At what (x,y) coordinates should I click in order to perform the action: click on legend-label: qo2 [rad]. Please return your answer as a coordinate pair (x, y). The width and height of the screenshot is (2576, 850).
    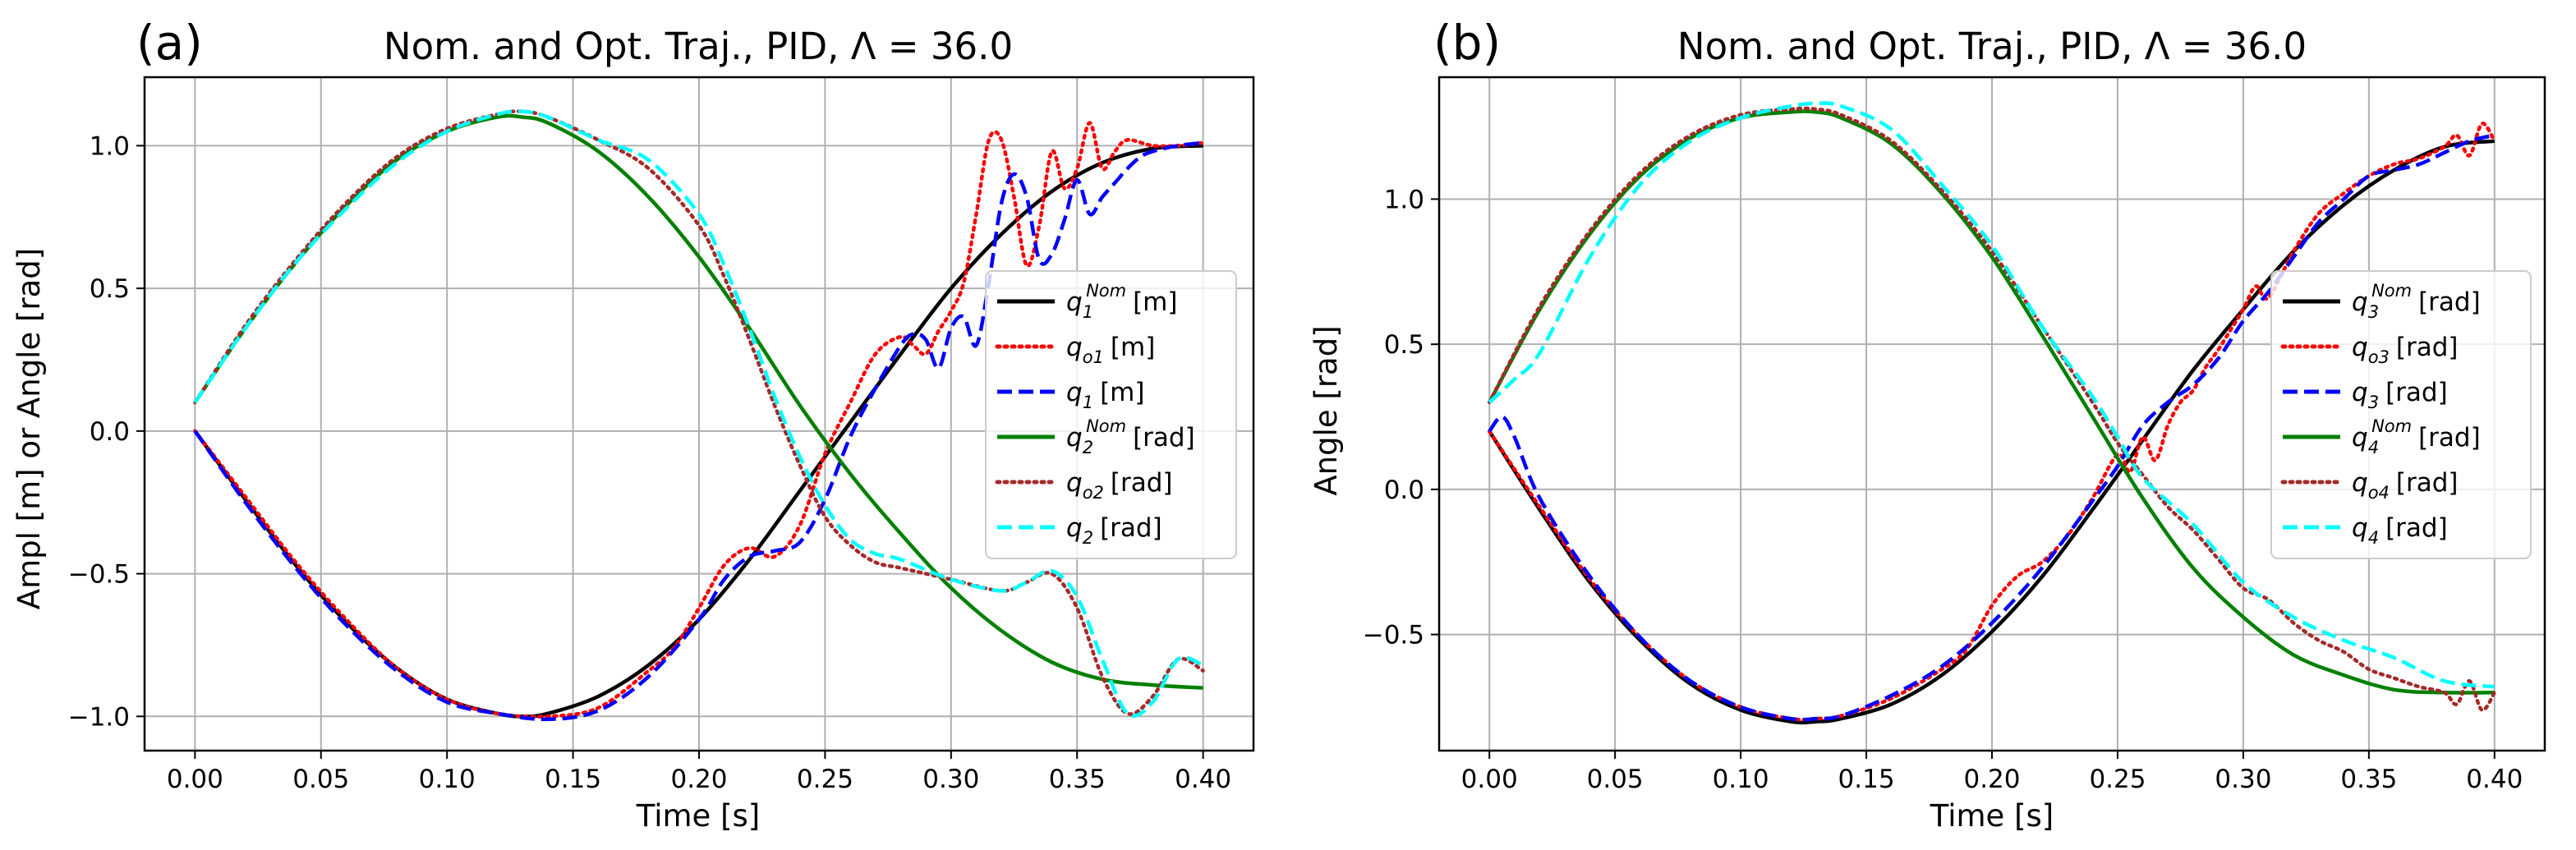
    Looking at the image, I should click on (1119, 485).